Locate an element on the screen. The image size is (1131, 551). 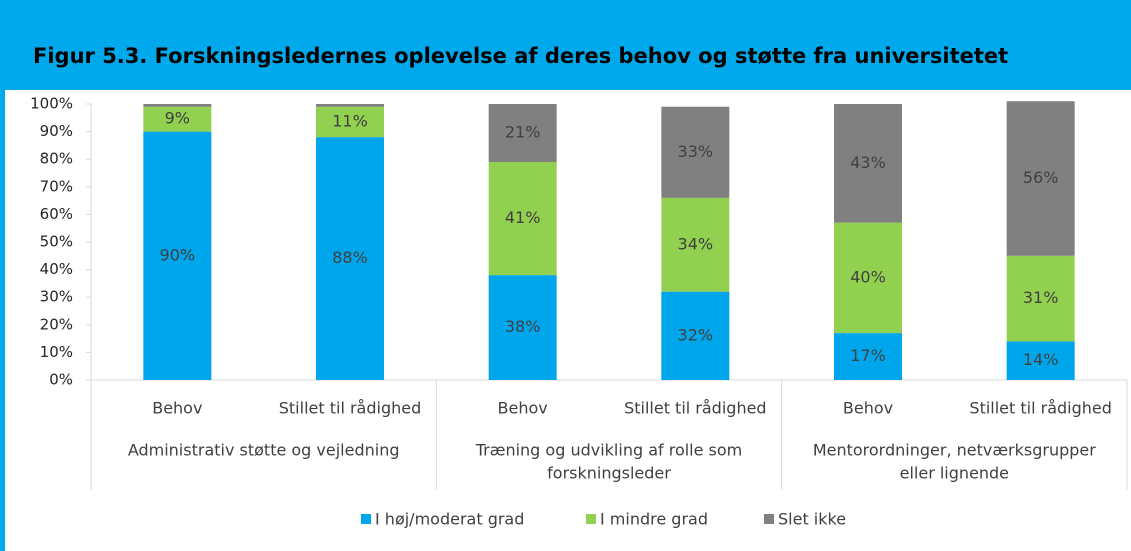
value-label: 9% is located at coordinates (177, 118).